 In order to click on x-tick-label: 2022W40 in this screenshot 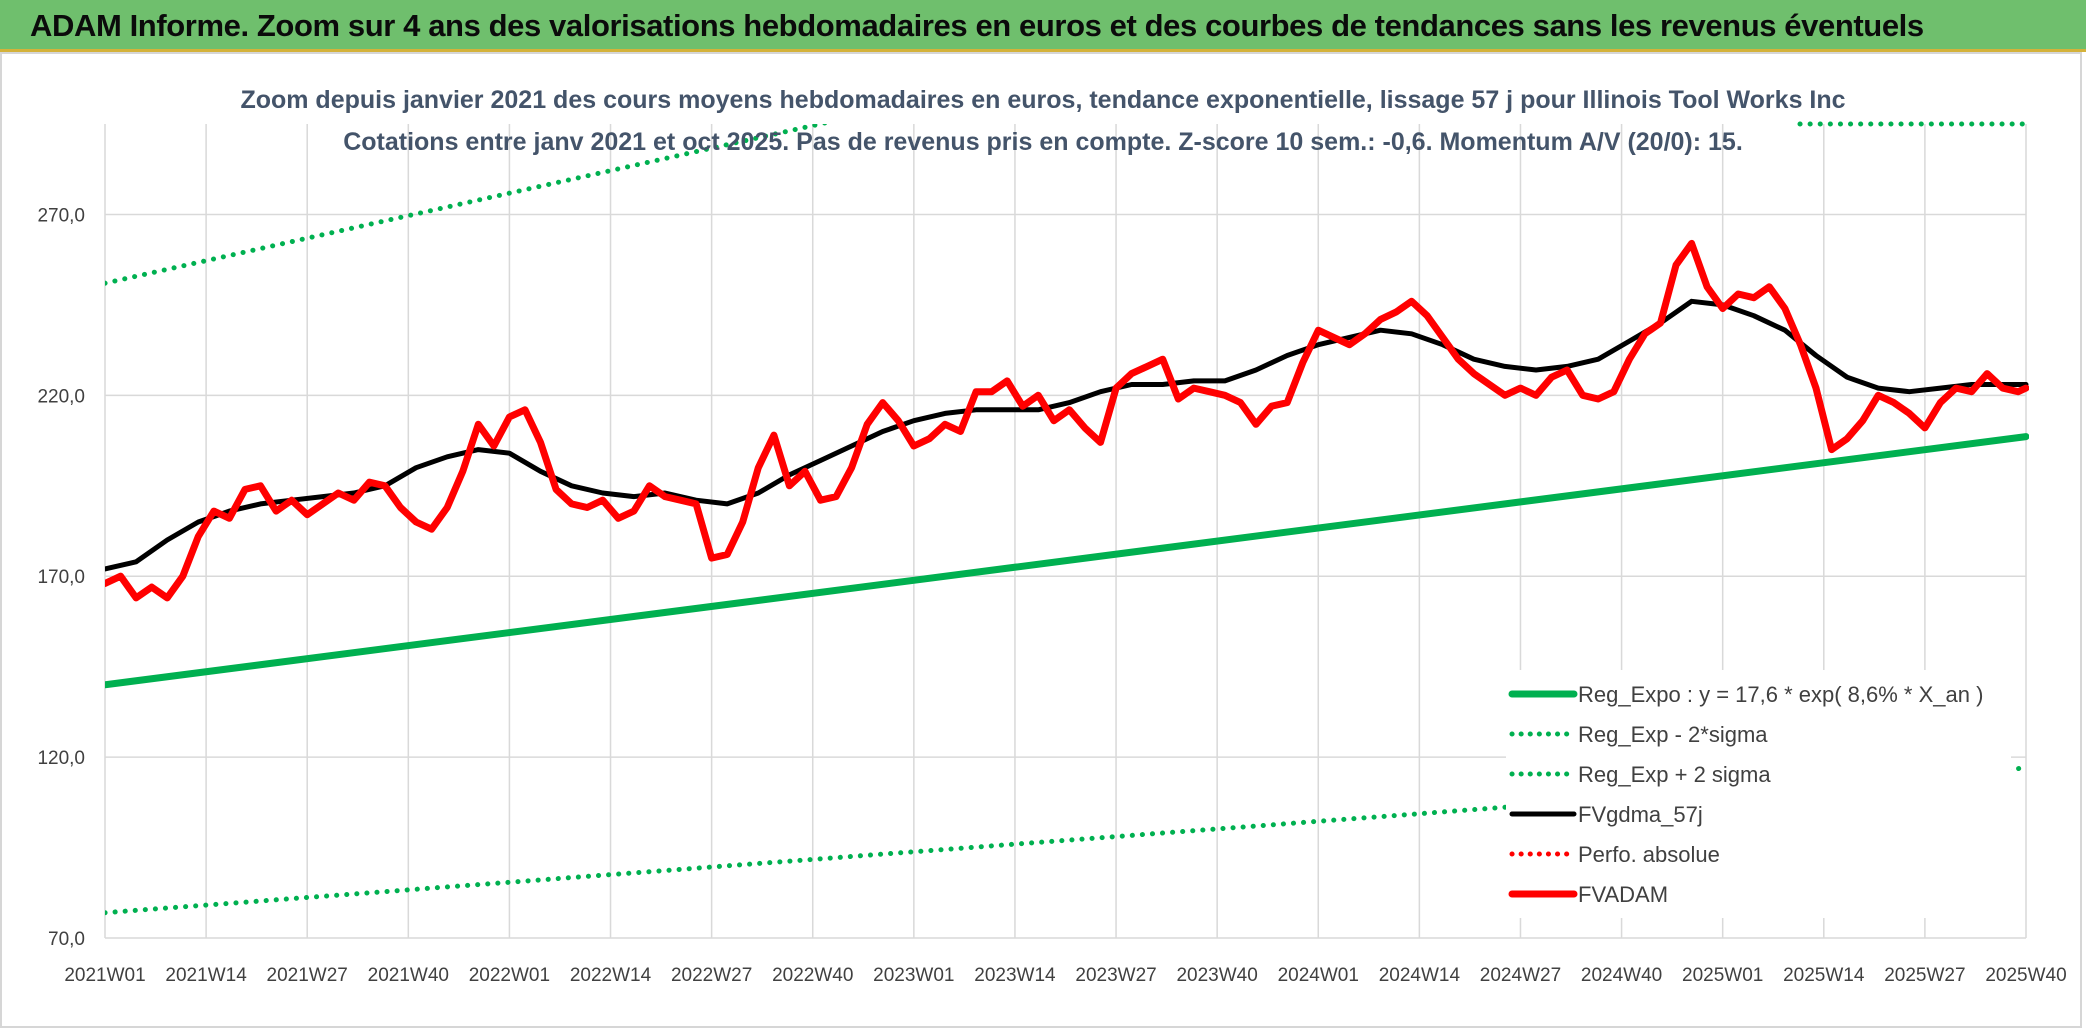, I will do `click(812, 975)`.